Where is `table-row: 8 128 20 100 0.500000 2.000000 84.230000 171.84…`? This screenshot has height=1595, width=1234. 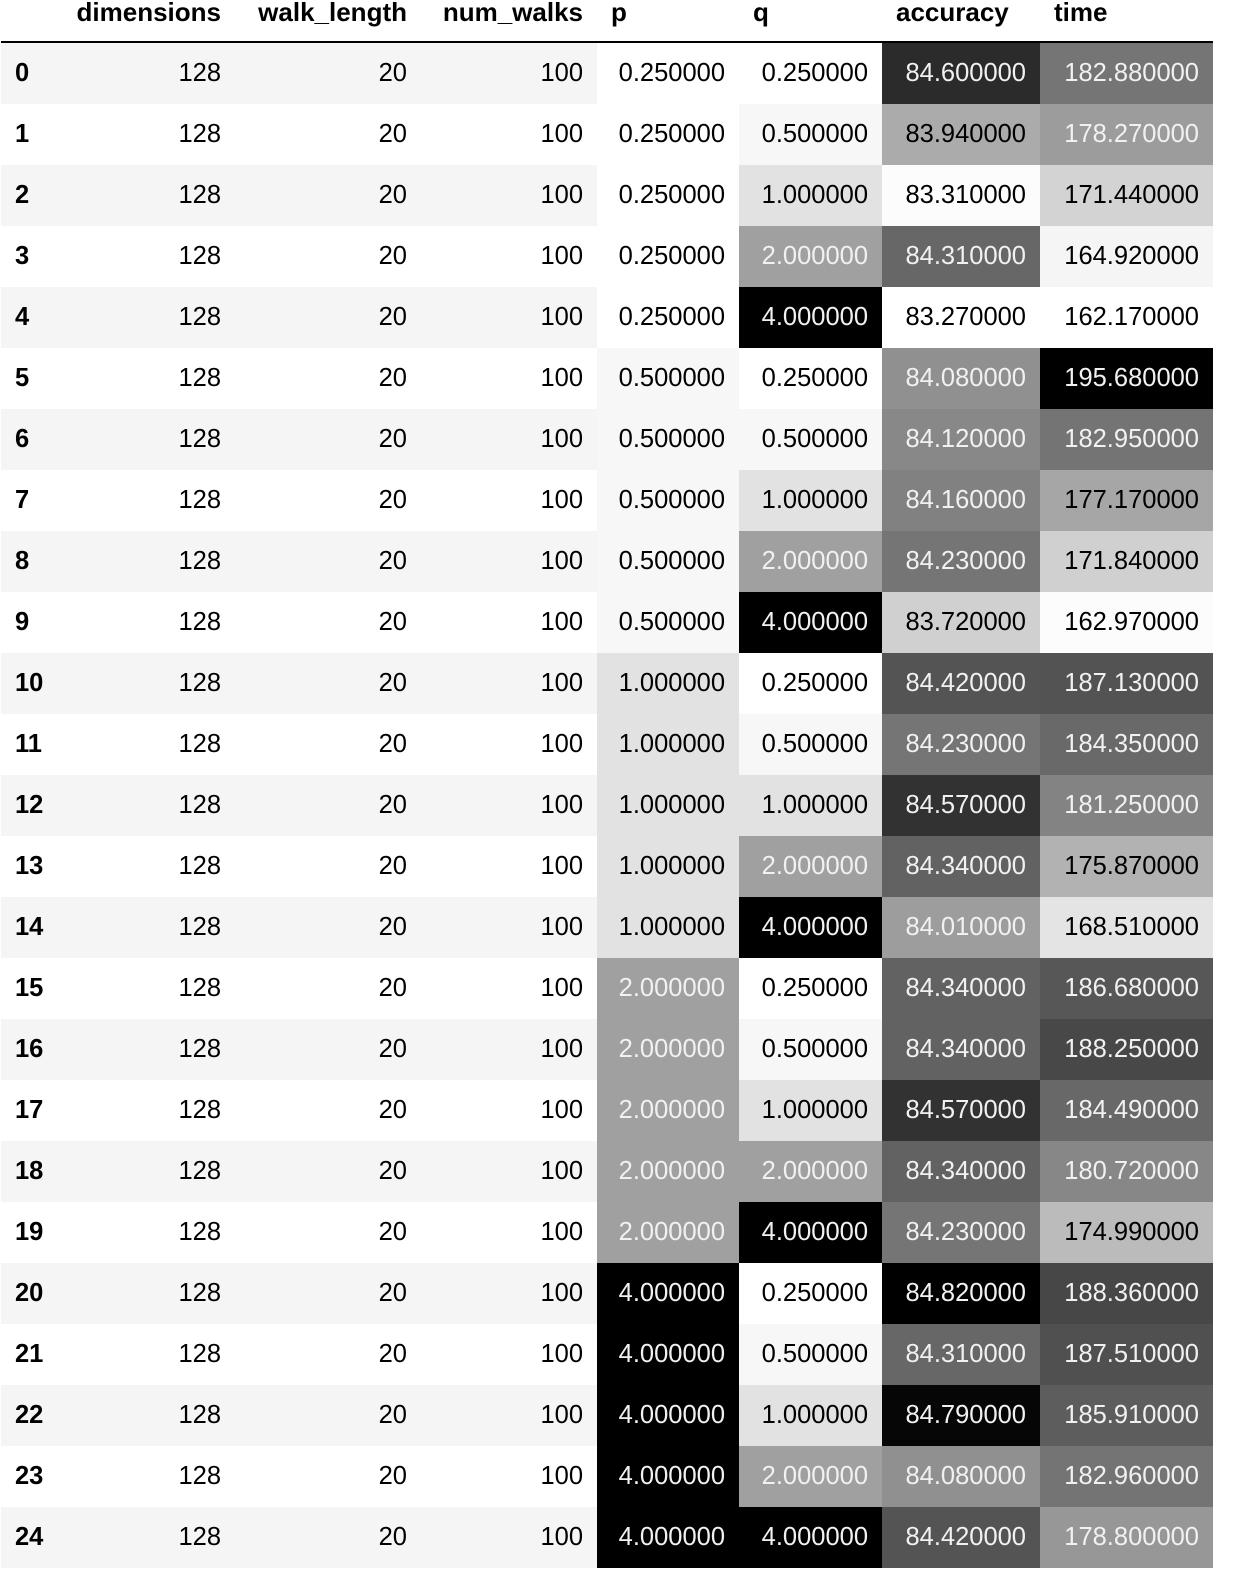
table-row: 8 128 20 100 0.500000 2.000000 84.230000 171.84… is located at coordinates (607, 561).